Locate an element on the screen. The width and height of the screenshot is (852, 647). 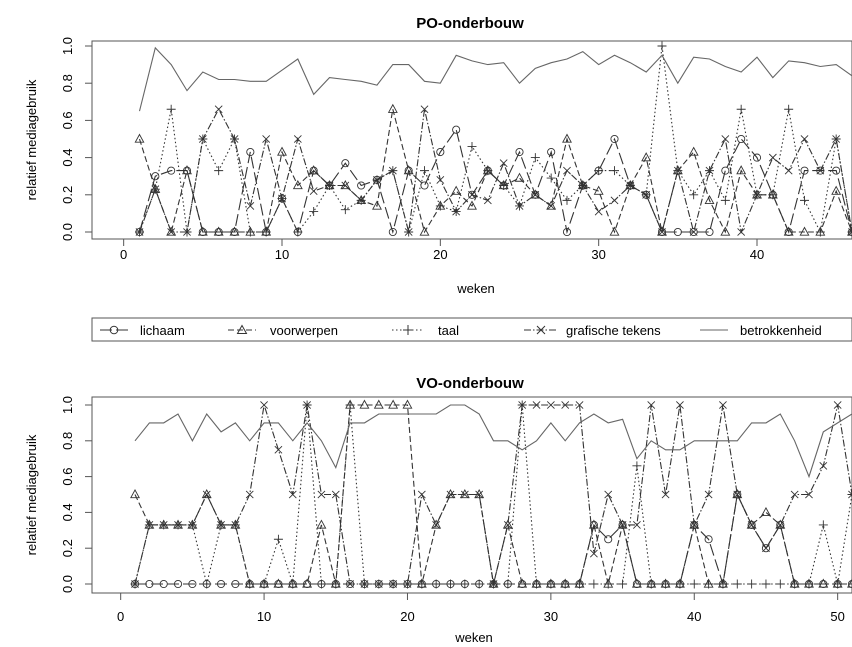
y-tick-label: 0.6 is located at coordinates (67, 120).